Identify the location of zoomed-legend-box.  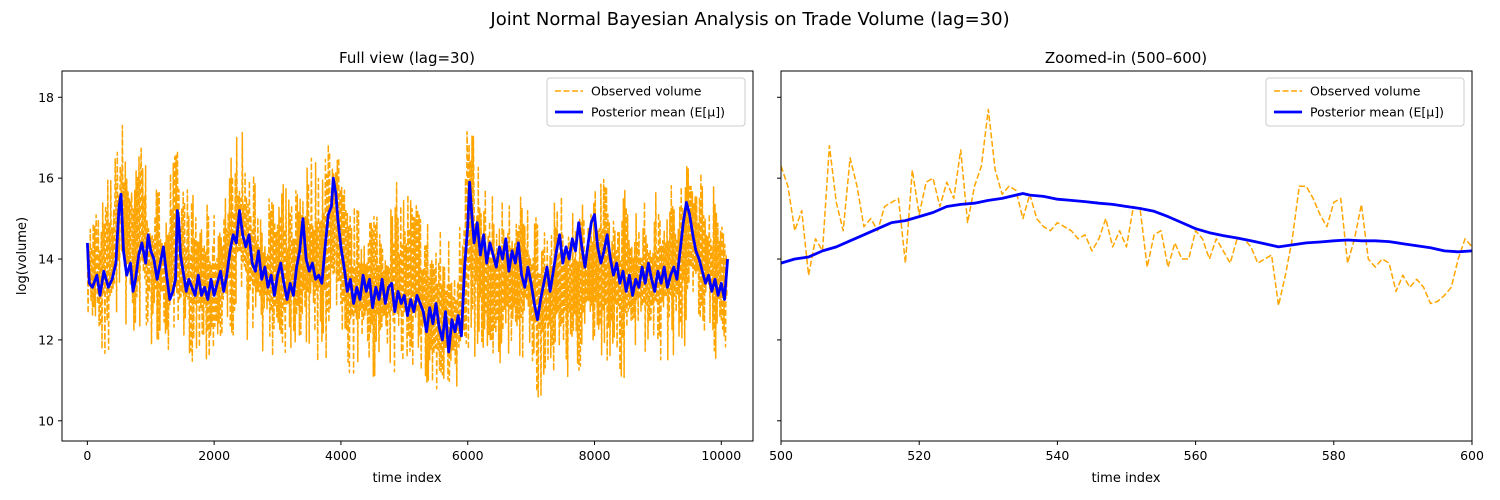
(1365, 102).